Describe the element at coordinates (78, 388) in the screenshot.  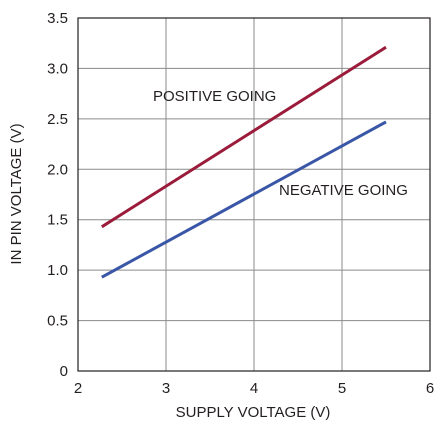
I see `x-tick-label: 2` at that location.